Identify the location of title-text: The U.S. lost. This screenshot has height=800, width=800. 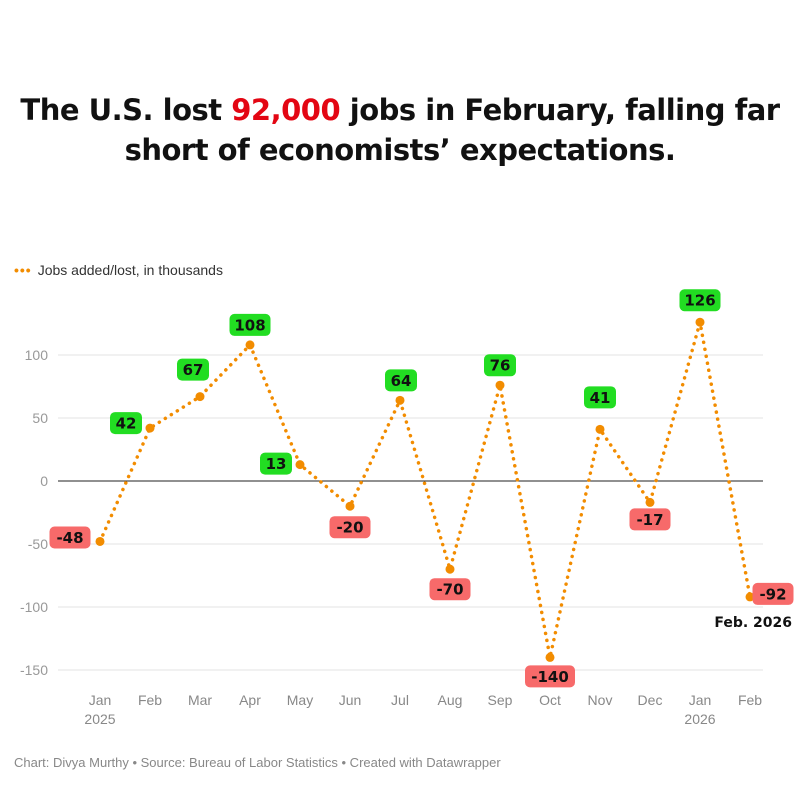
(126, 110).